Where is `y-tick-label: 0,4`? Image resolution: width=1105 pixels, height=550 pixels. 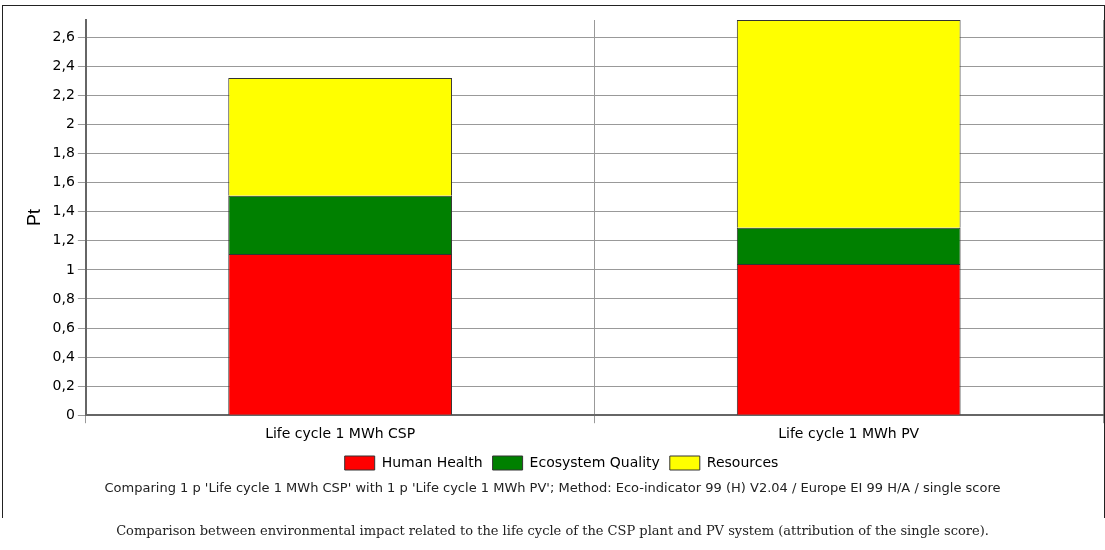 y-tick-label: 0,4 is located at coordinates (63, 355).